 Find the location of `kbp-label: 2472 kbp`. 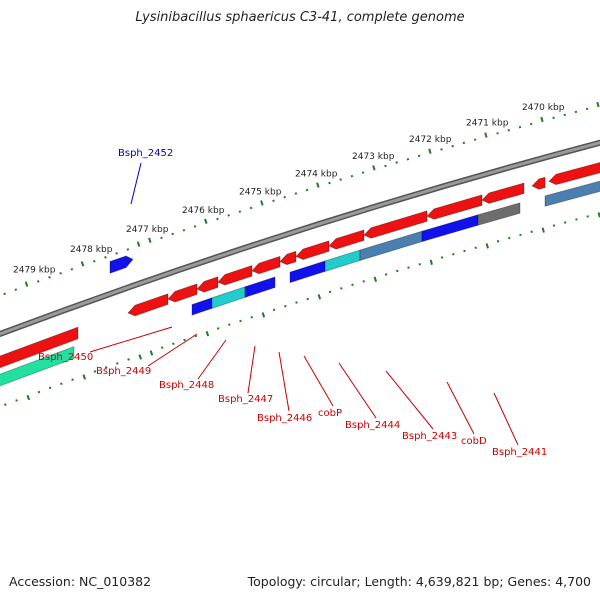

kbp-label: 2472 kbp is located at coordinates (430, 140).